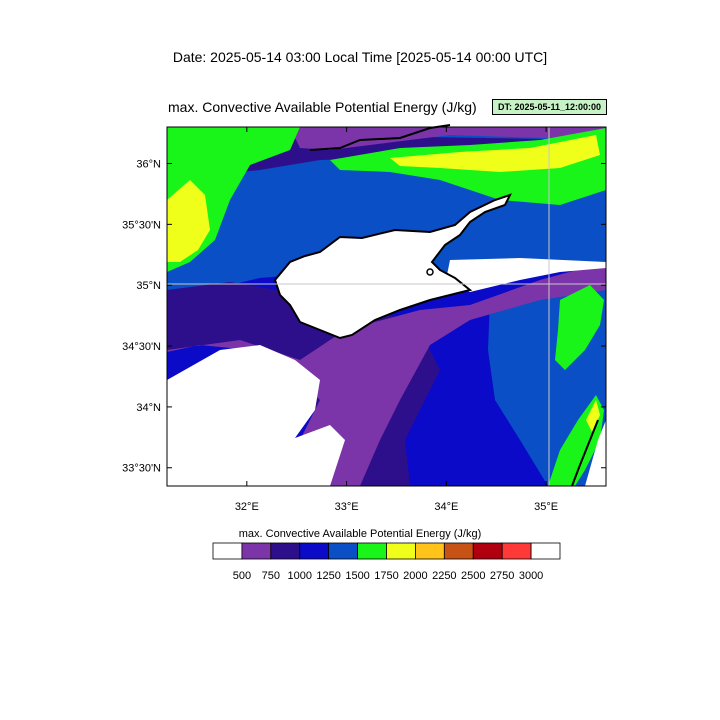 The width and height of the screenshot is (720, 720). What do you see at coordinates (242, 576) in the screenshot?
I see `colorbar-label: 500` at bounding box center [242, 576].